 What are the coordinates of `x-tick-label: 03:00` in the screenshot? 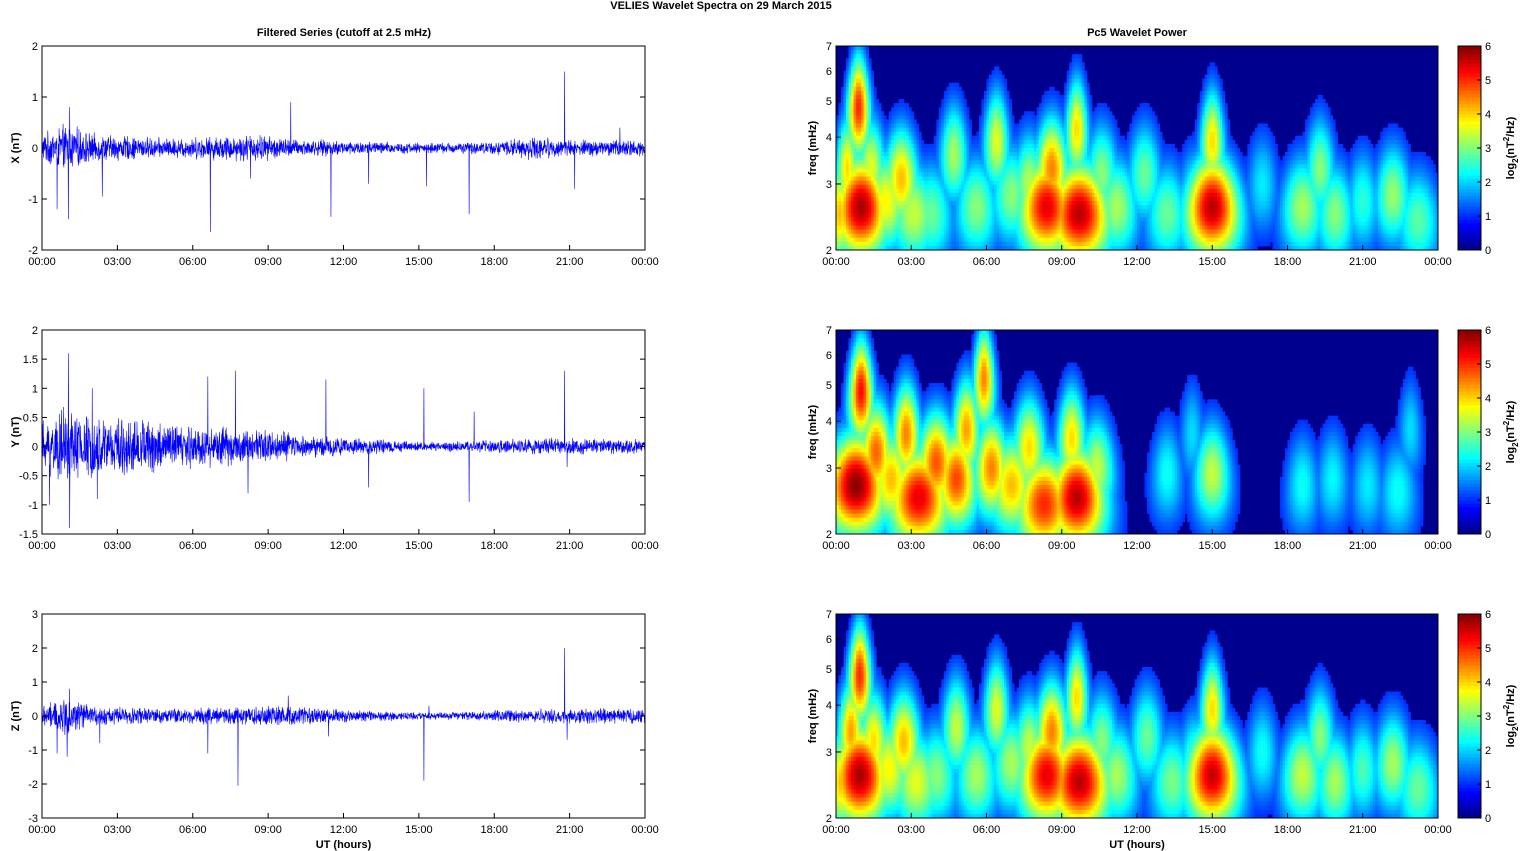 It's located at (118, 546).